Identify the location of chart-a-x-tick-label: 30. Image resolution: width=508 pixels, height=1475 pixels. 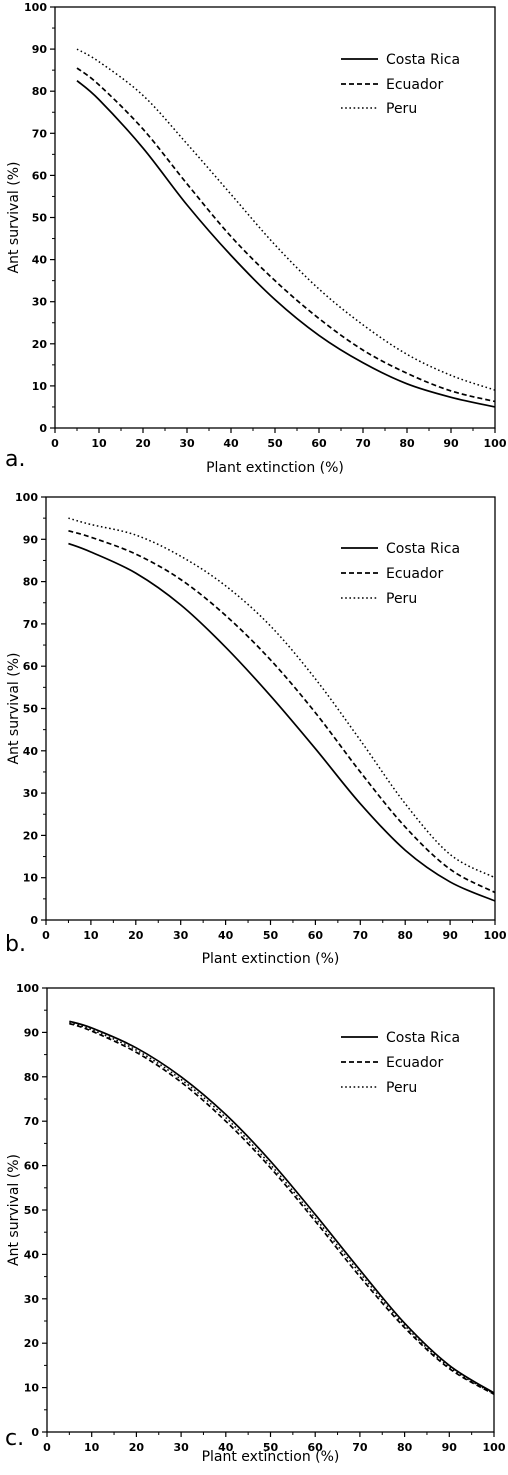
(187, 443).